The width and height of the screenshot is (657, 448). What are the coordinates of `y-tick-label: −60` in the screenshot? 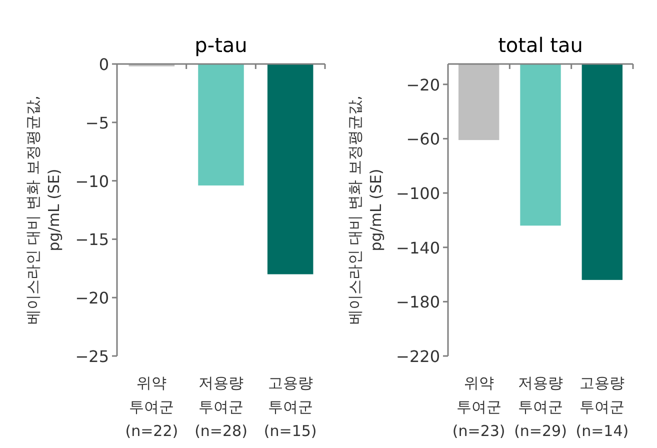 It's located at (423, 139).